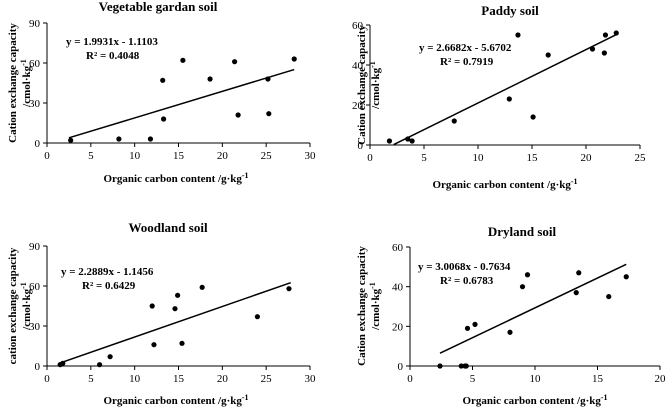 The image size is (669, 410). Describe the element at coordinates (467, 62) in the screenshot. I see `chart2-r-squared: R² = 0.7919` at that location.